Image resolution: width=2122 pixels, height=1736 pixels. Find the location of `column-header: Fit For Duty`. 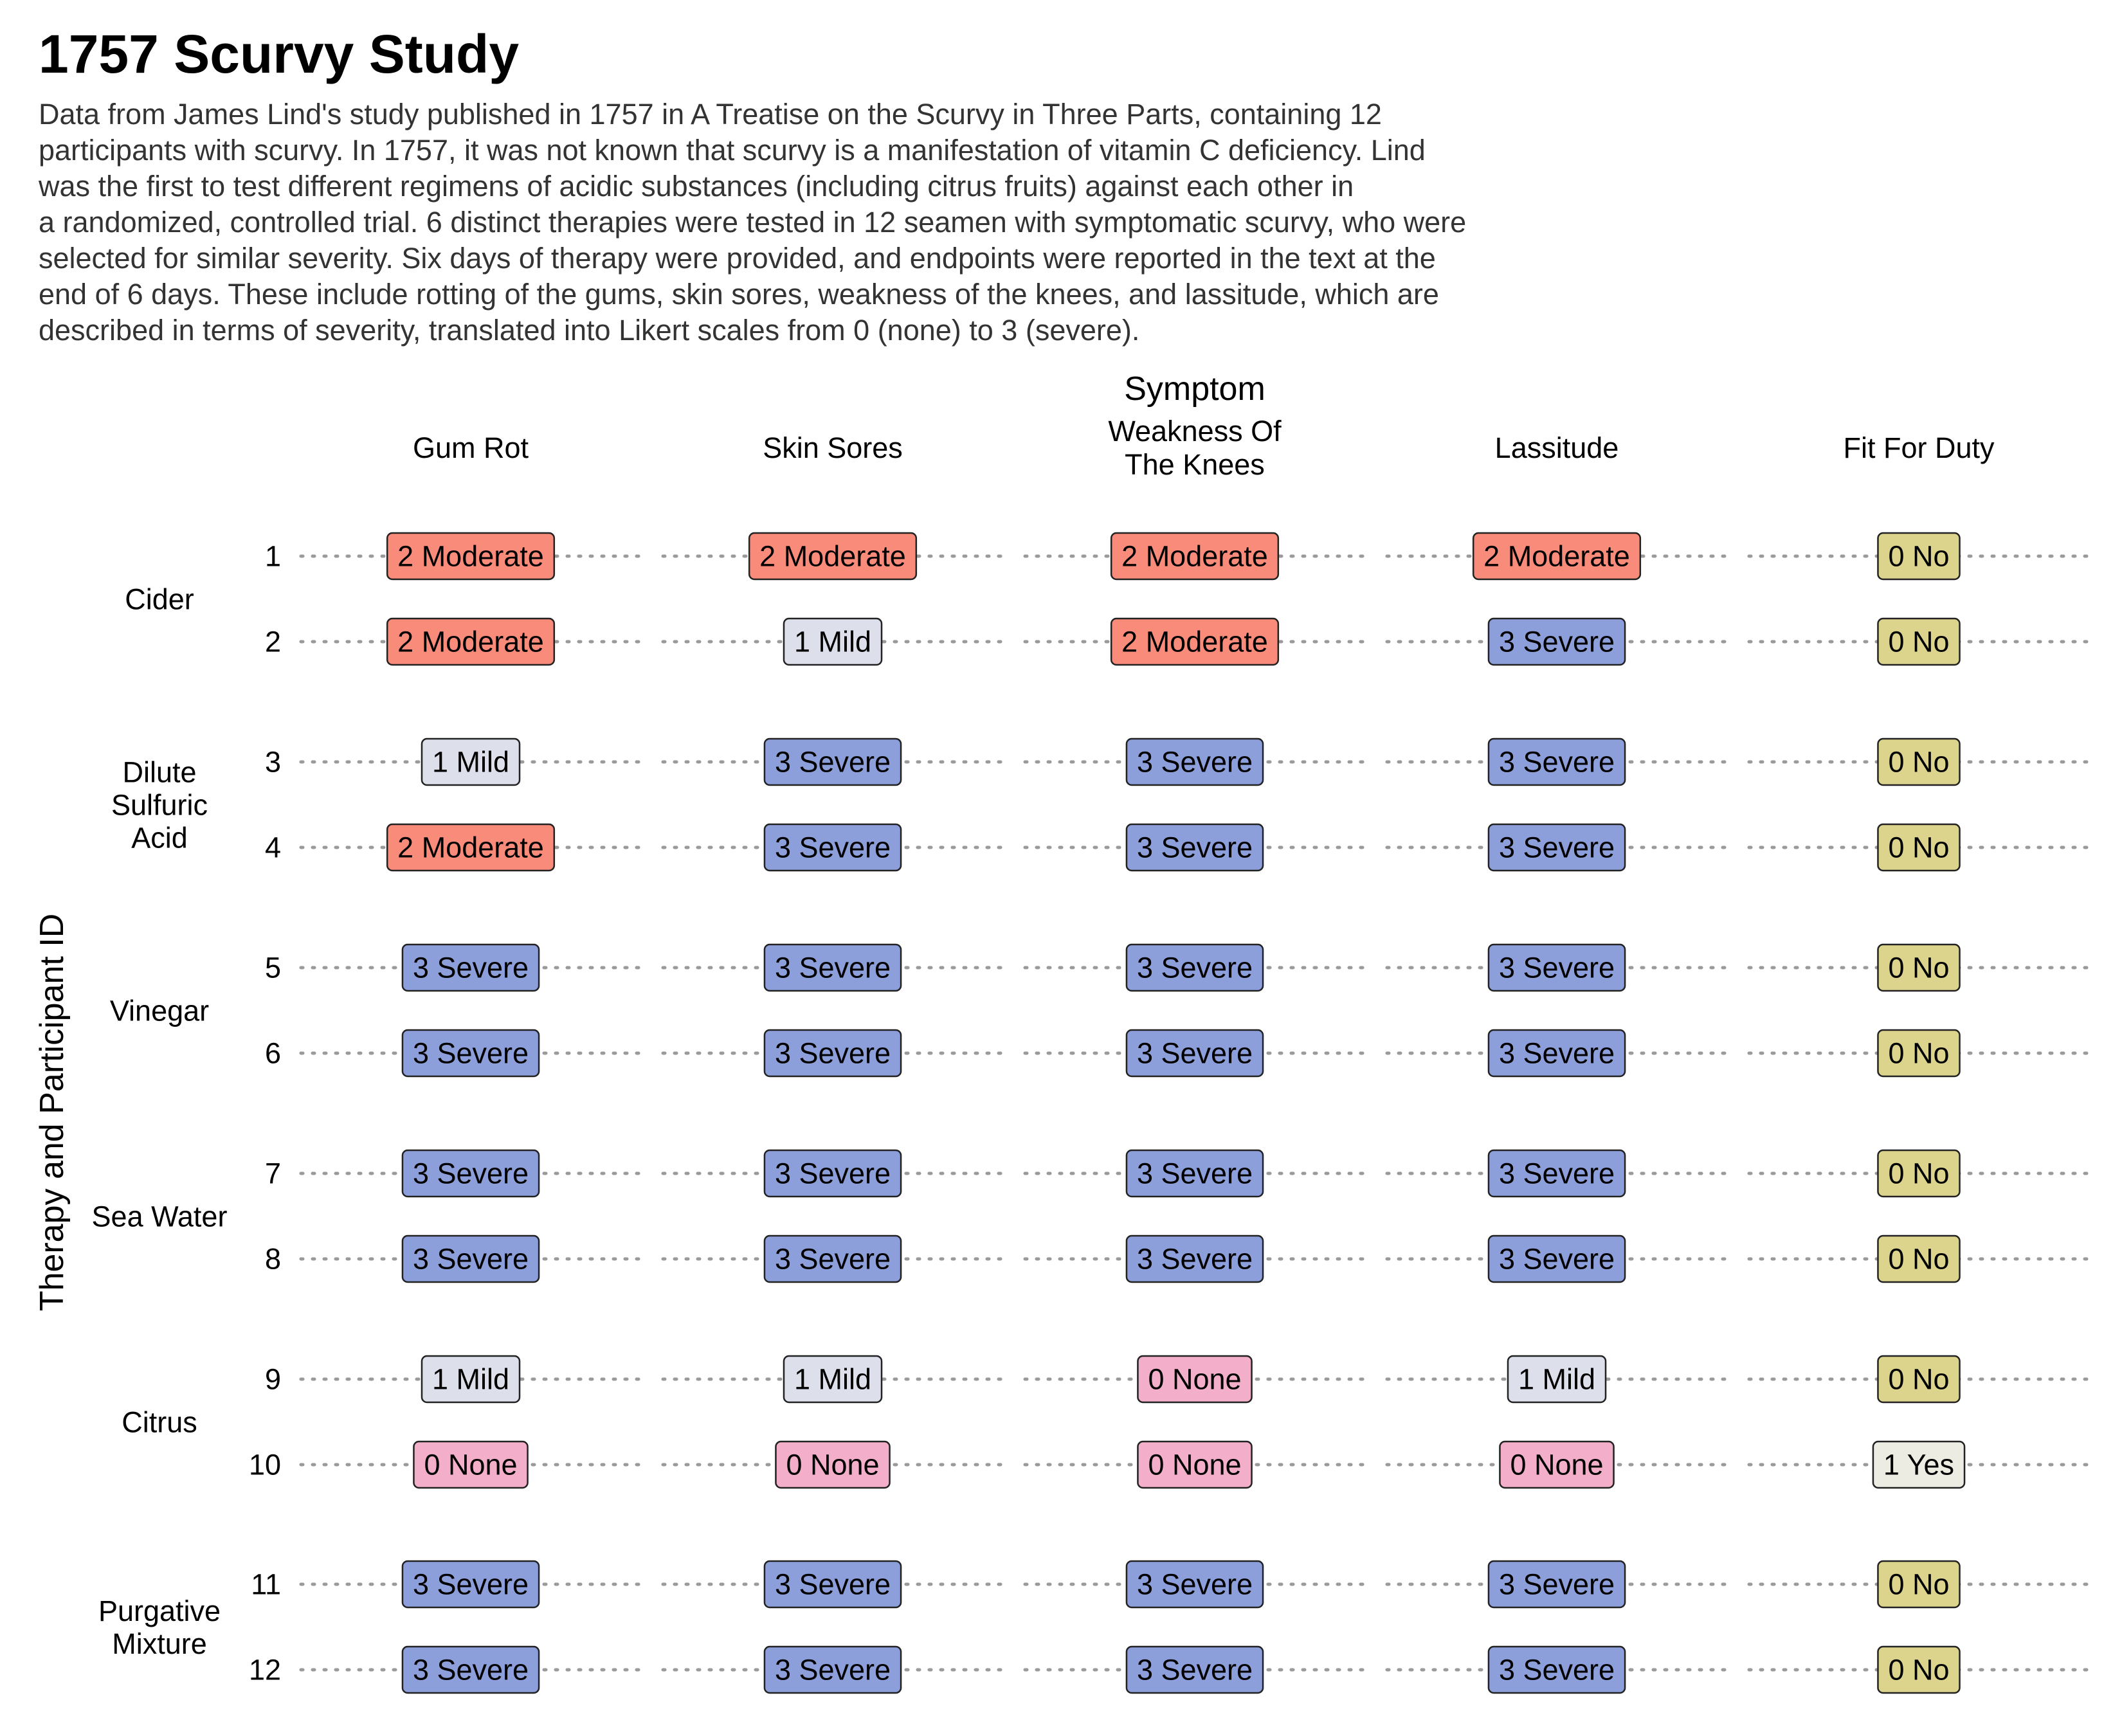

column-header: Fit For Duty is located at coordinates (1919, 447).